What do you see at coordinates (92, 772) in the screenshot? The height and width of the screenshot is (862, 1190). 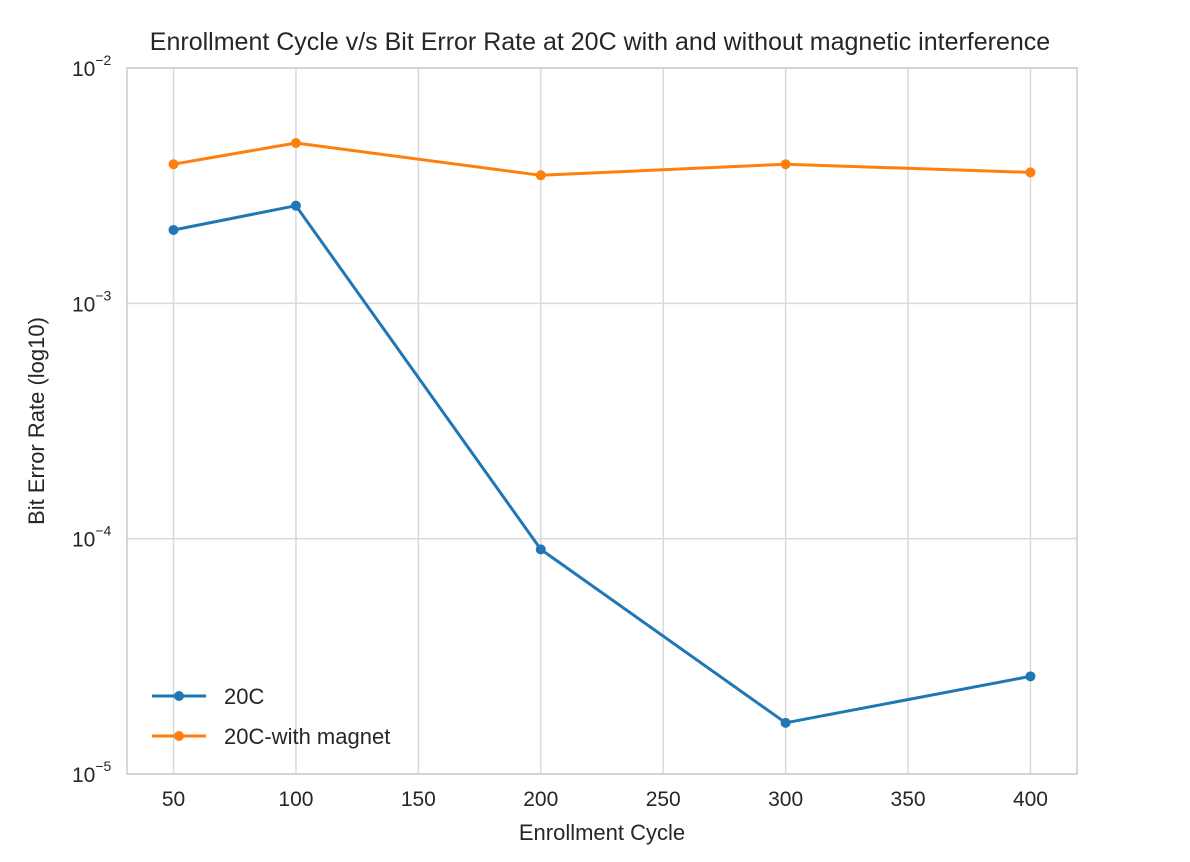 I see `y-tick-label: 10⁻⁵` at bounding box center [92, 772].